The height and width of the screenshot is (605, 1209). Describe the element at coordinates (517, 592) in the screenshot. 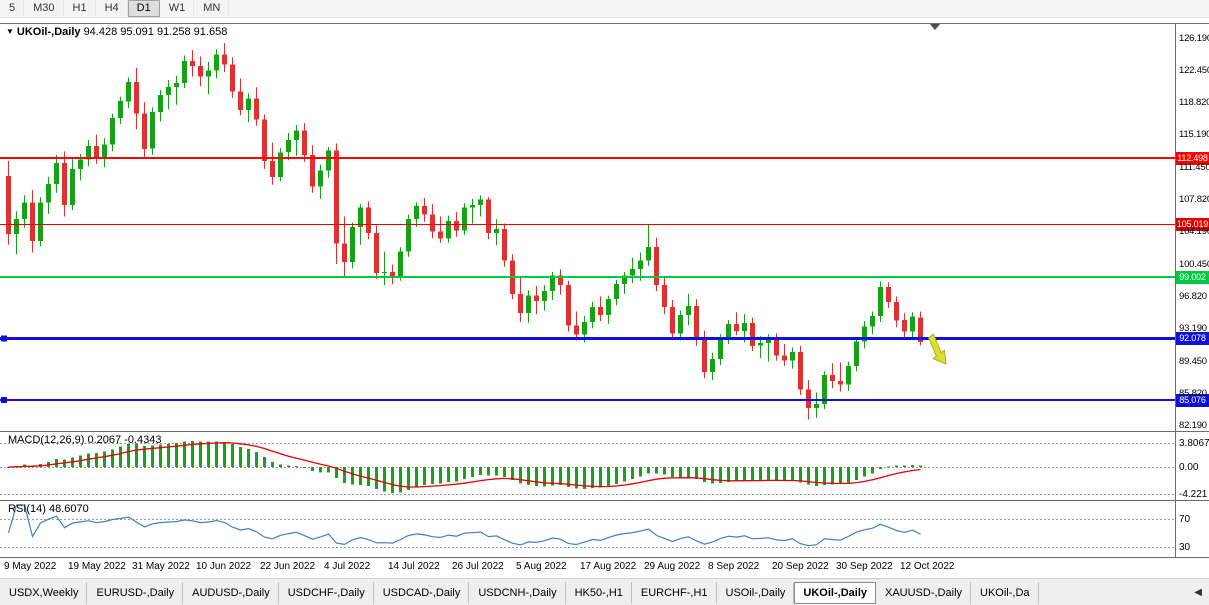

I see `tab-usdcnh-daily: USDCNH-,Daily` at that location.